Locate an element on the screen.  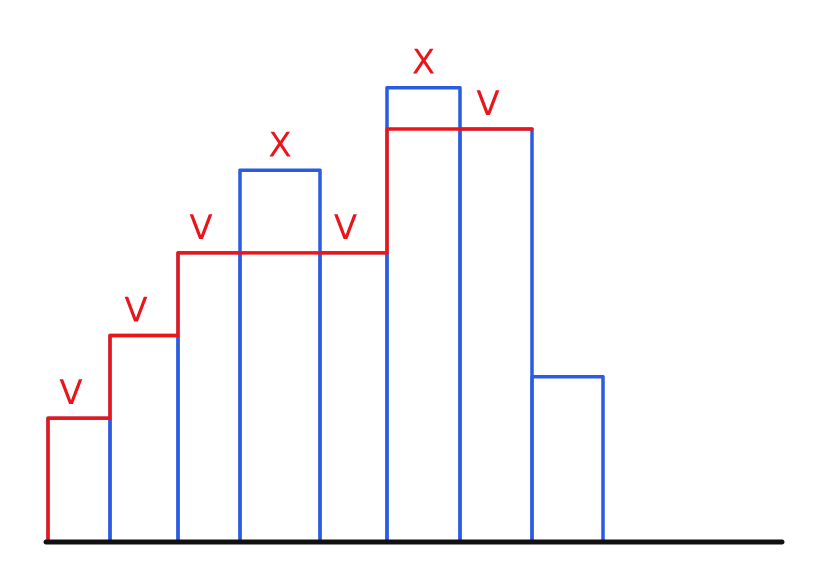
bar-mark-7: V is located at coordinates (487, 104).